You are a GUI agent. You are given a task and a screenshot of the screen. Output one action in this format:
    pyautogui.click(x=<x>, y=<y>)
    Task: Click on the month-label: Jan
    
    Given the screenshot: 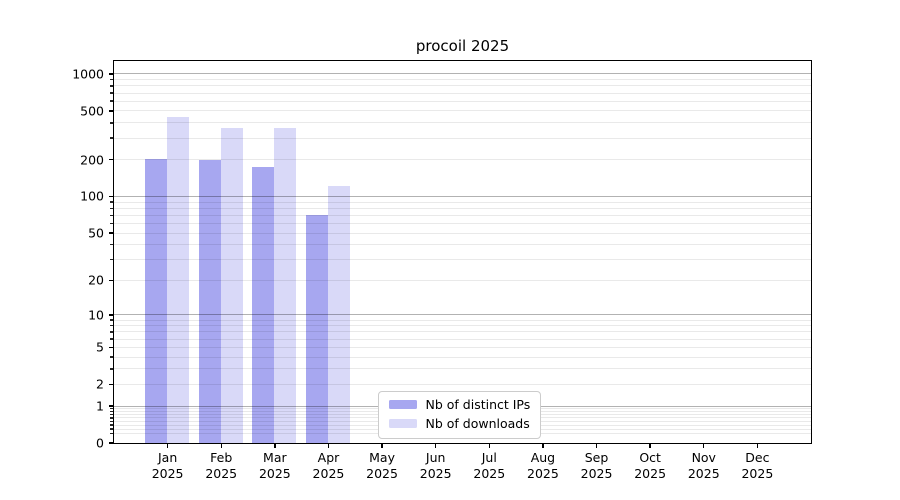 What is the action you would take?
    pyautogui.click(x=167, y=457)
    